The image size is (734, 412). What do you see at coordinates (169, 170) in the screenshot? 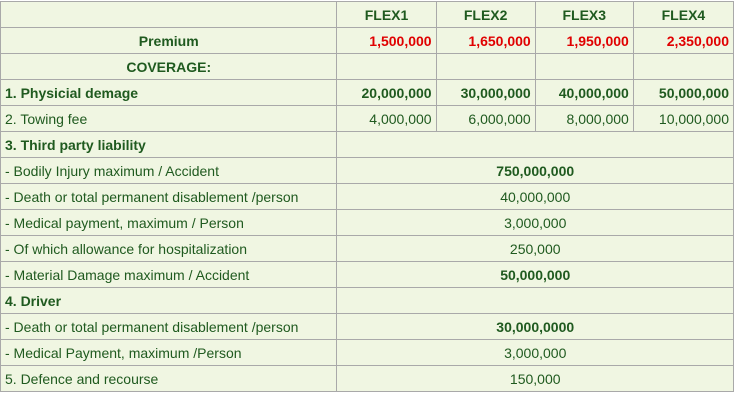
I see `row-label: - Bodily Injury maximum / Accident` at bounding box center [169, 170].